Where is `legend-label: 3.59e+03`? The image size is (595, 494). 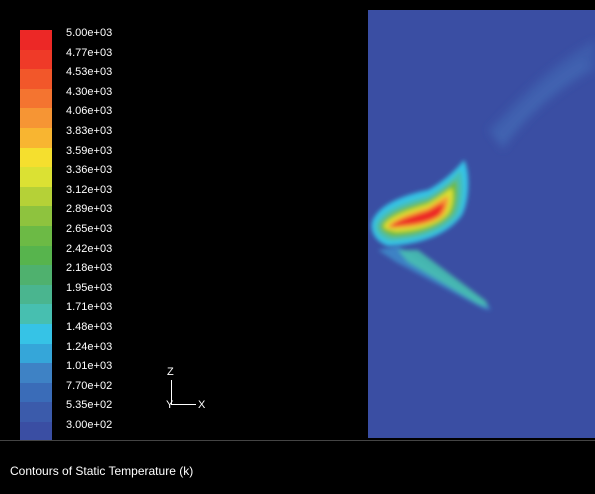 legend-label: 3.59e+03 is located at coordinates (89, 150).